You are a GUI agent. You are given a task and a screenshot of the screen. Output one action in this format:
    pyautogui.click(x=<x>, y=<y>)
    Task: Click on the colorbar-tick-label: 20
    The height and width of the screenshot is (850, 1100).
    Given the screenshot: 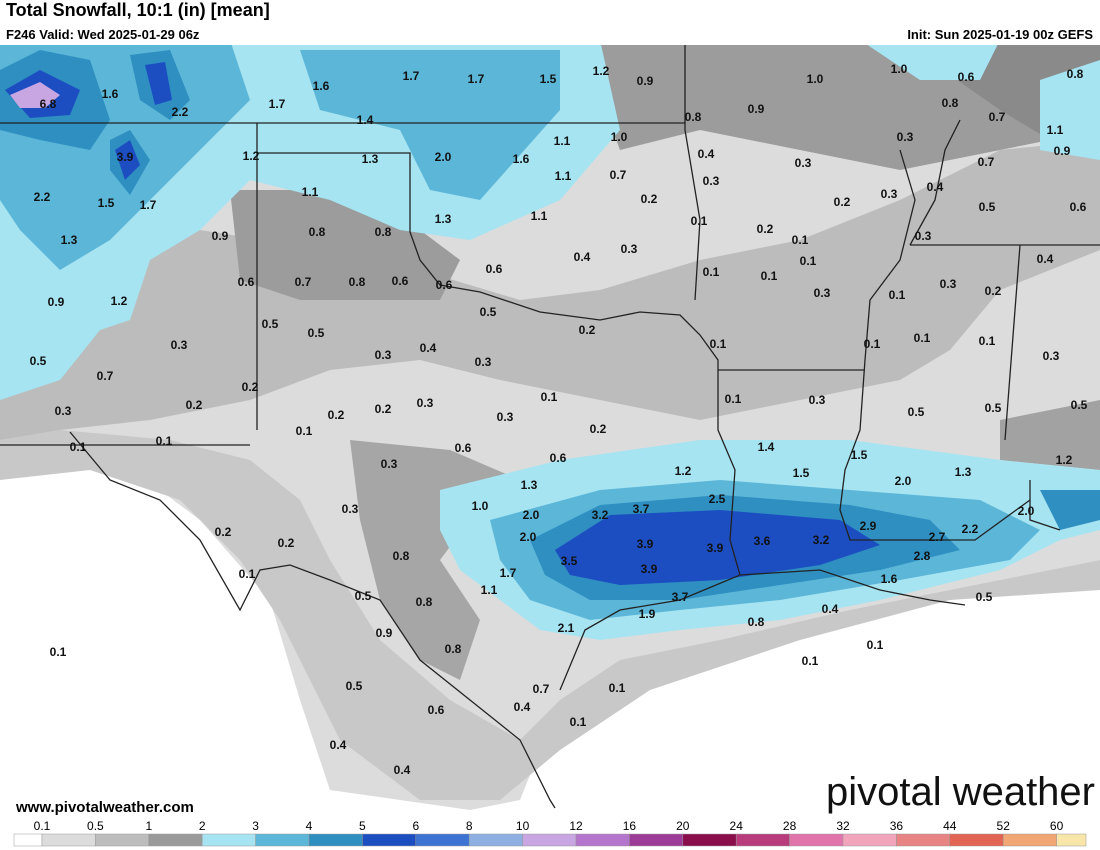 What is the action you would take?
    pyautogui.click(x=683, y=826)
    